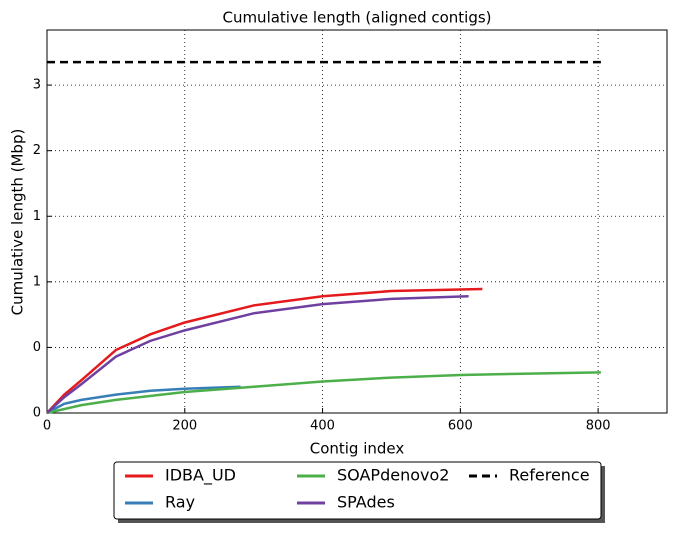  Describe the element at coordinates (549, 475) in the screenshot. I see `legend-label: Reference` at that location.